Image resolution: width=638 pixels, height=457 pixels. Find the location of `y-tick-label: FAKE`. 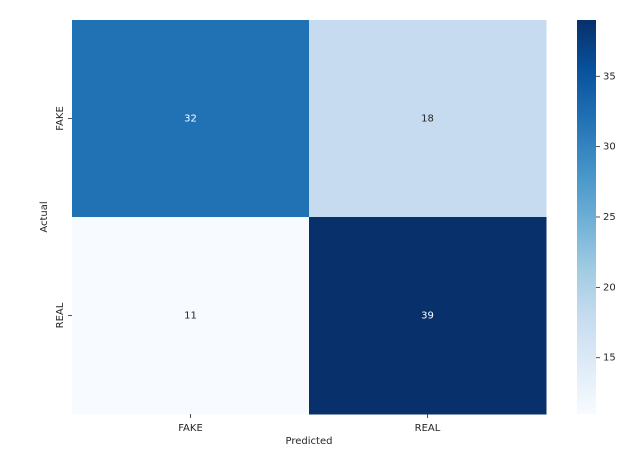

y-tick-label: FAKE is located at coordinates (60, 118).